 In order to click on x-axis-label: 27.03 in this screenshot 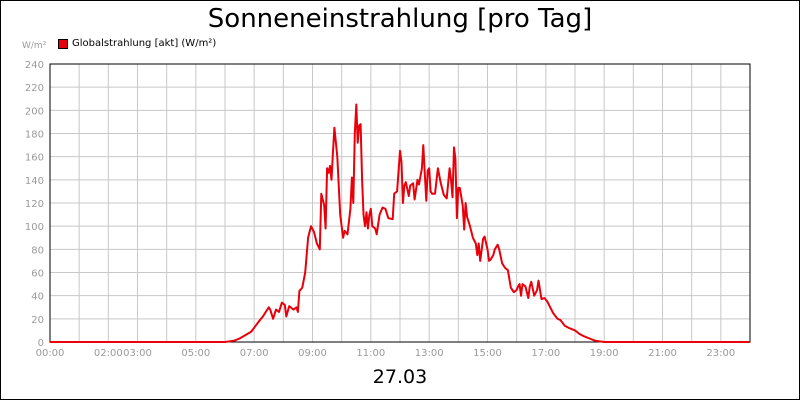, I will do `click(400, 377)`.